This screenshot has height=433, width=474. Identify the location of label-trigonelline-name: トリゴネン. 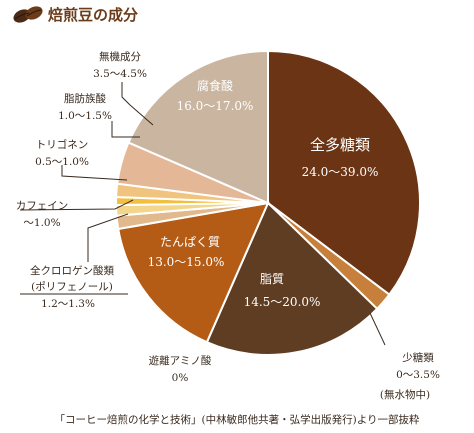
(62, 144).